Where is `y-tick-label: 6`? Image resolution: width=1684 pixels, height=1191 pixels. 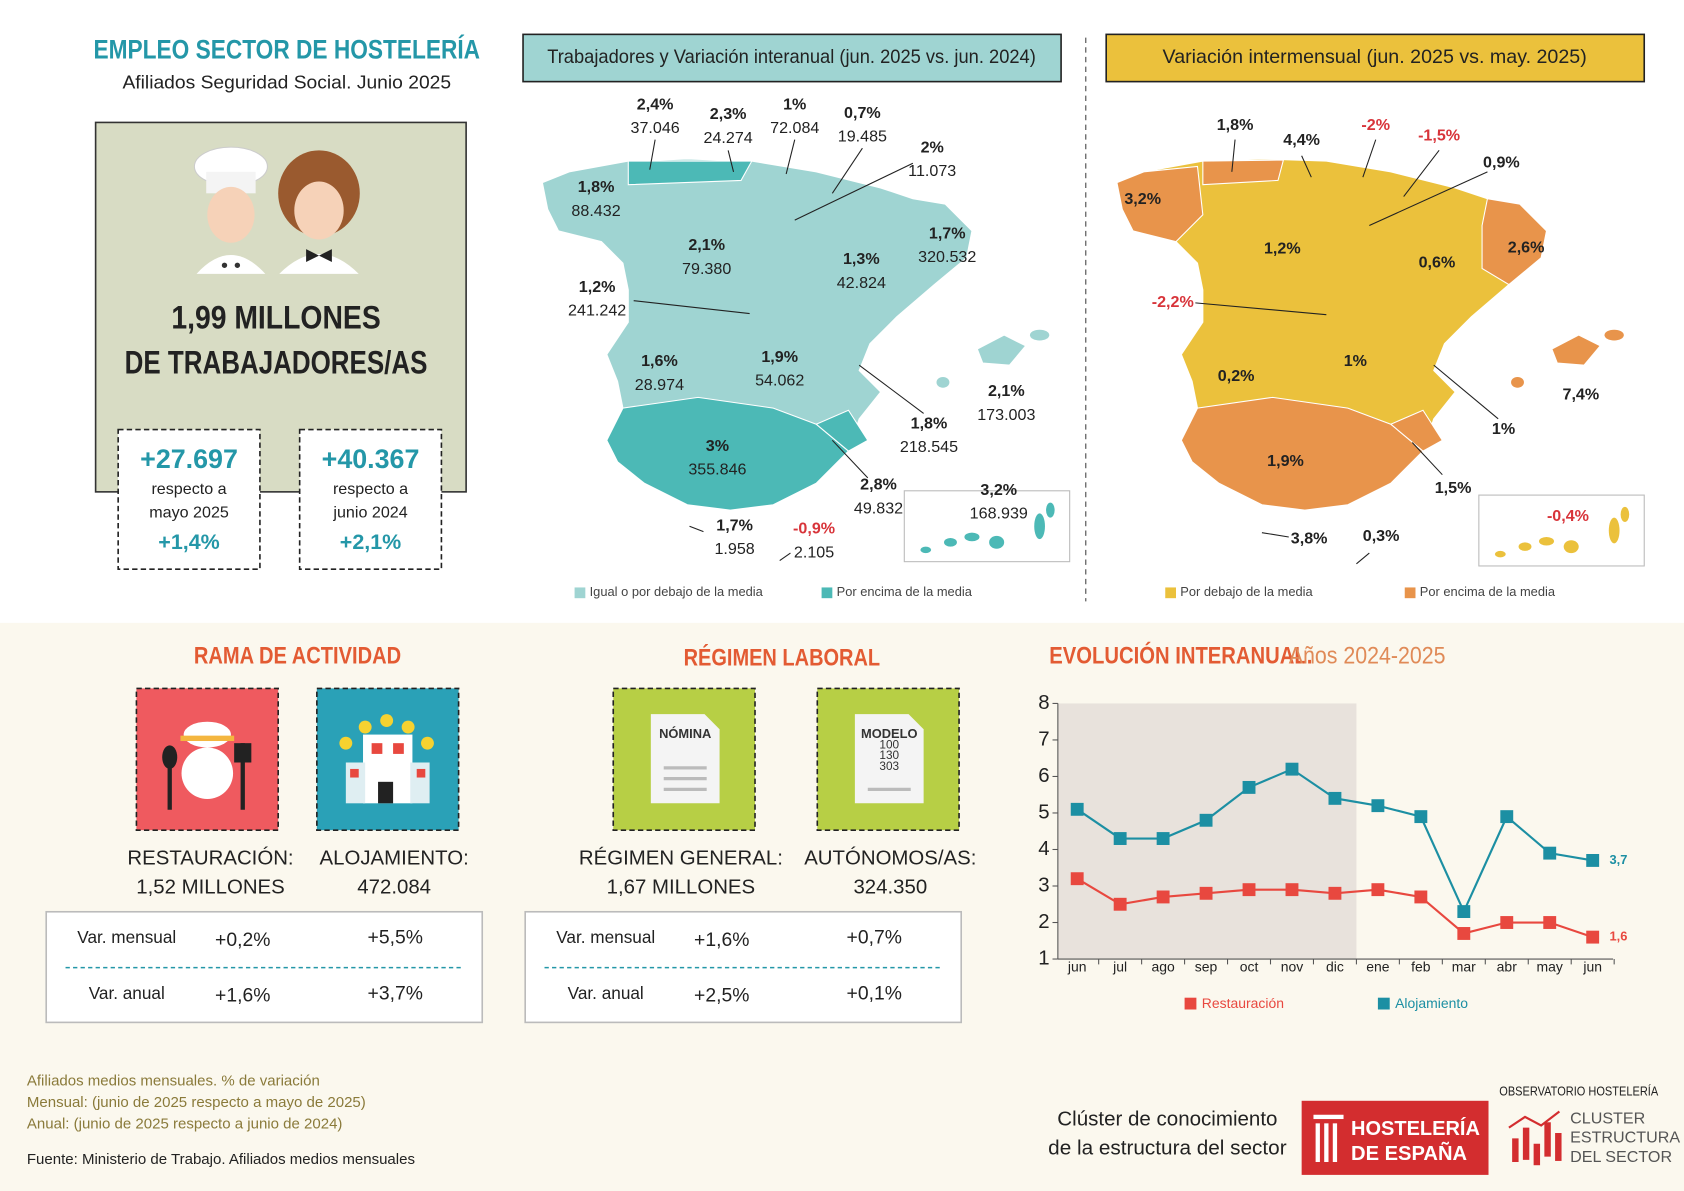 y-tick-label: 6 is located at coordinates (1043, 776).